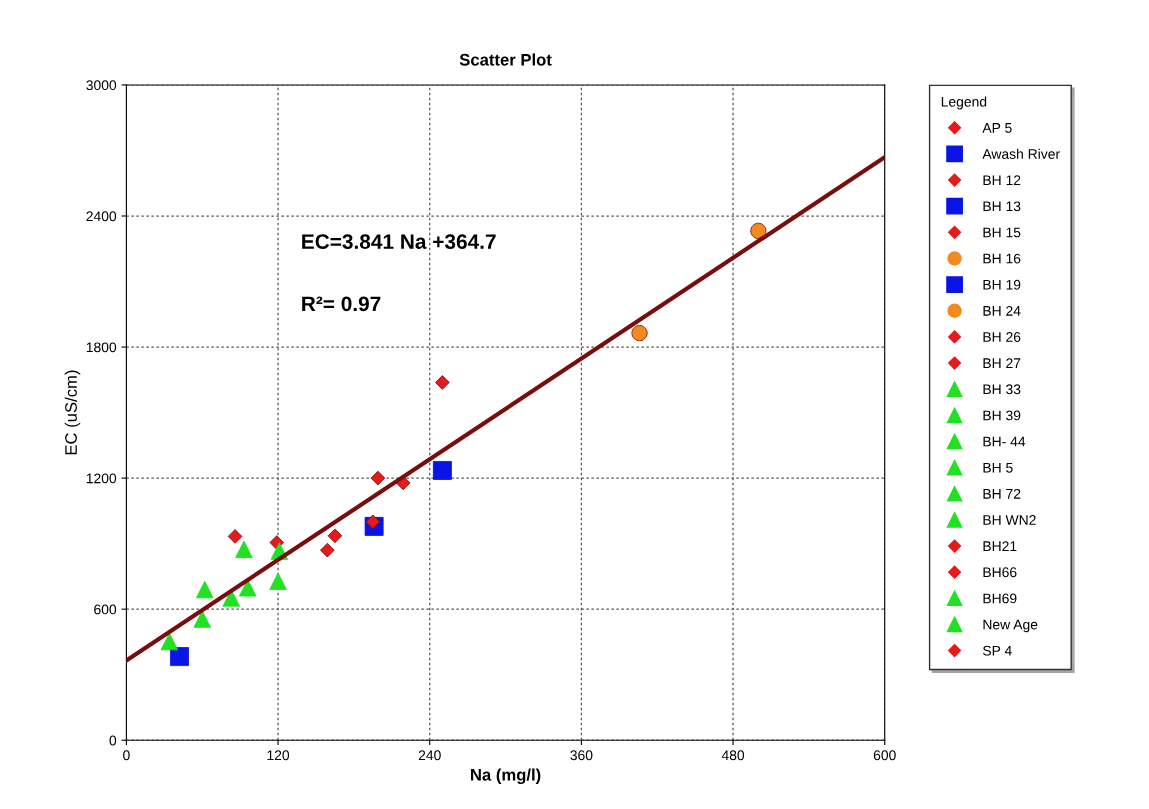  I want to click on legend-label: BH 5, so click(998, 467).